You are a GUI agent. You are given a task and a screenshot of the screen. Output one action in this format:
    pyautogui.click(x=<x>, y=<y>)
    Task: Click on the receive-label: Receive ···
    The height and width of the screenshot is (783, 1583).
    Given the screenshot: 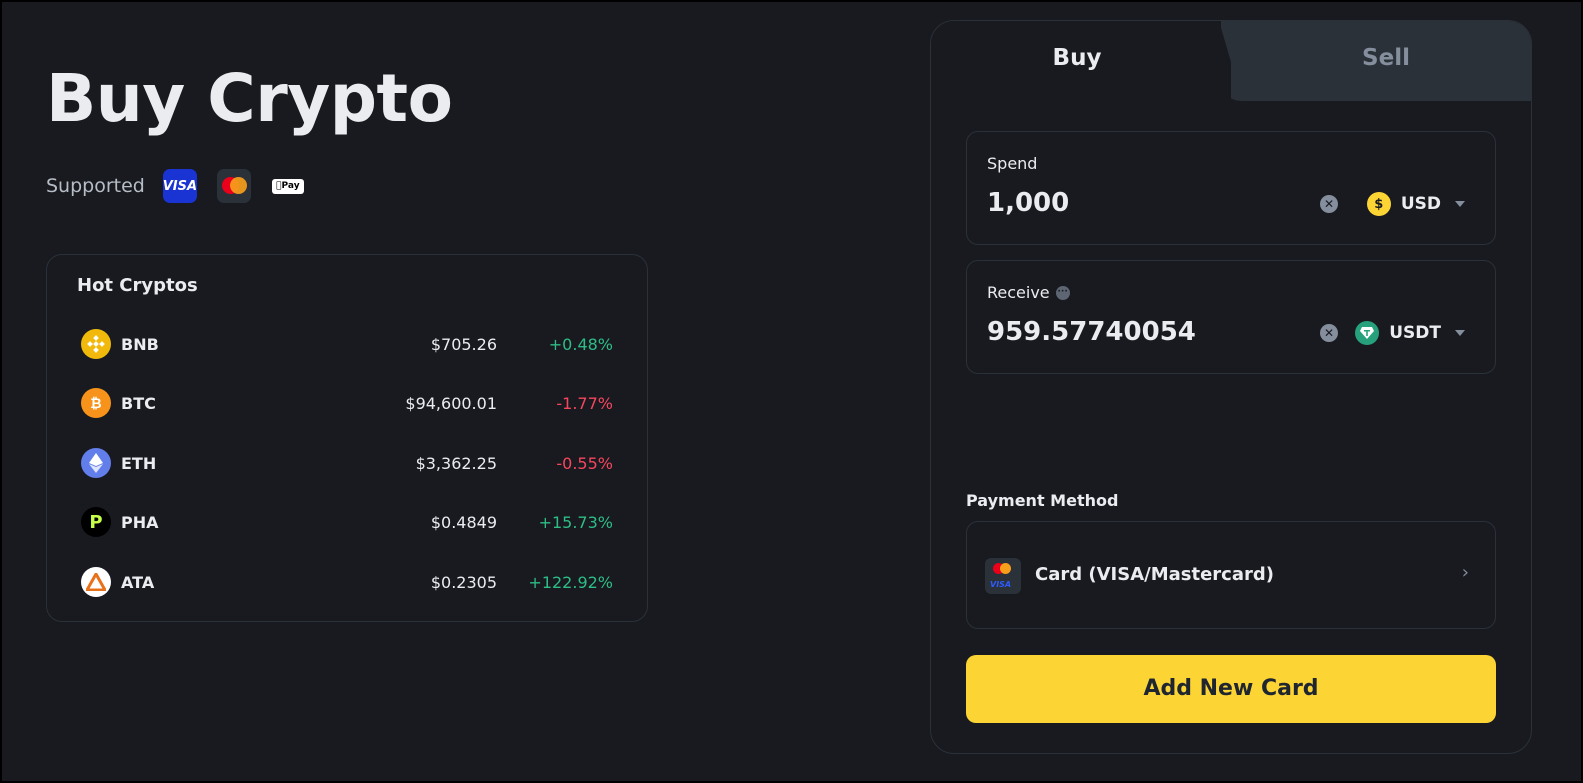 What is the action you would take?
    pyautogui.click(x=1028, y=292)
    